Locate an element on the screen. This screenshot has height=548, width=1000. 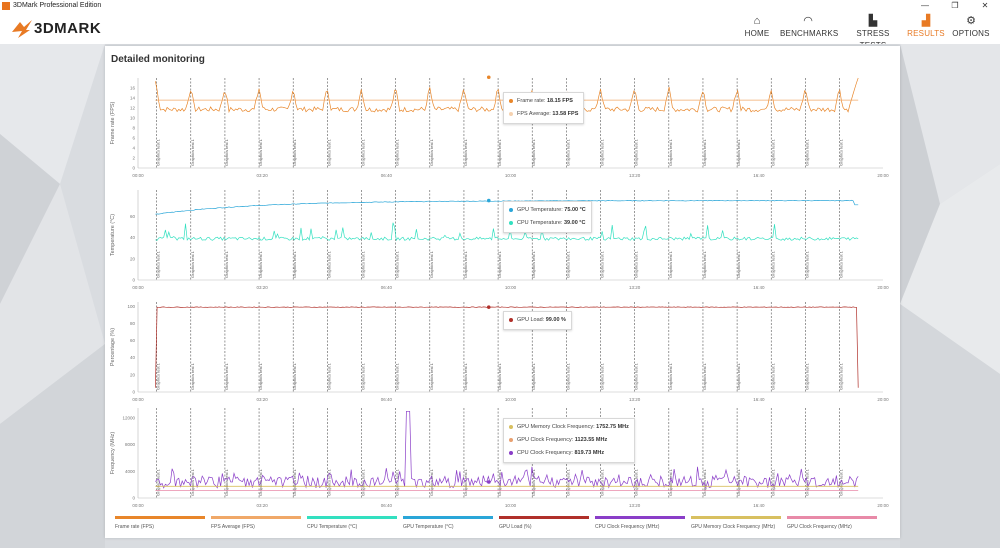
x-tick-label: 20:00 is located at coordinates (883, 505).